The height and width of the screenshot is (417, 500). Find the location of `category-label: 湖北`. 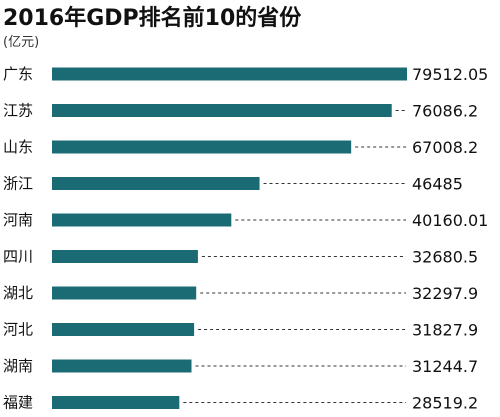

category-label: 湖北 is located at coordinates (18, 293).